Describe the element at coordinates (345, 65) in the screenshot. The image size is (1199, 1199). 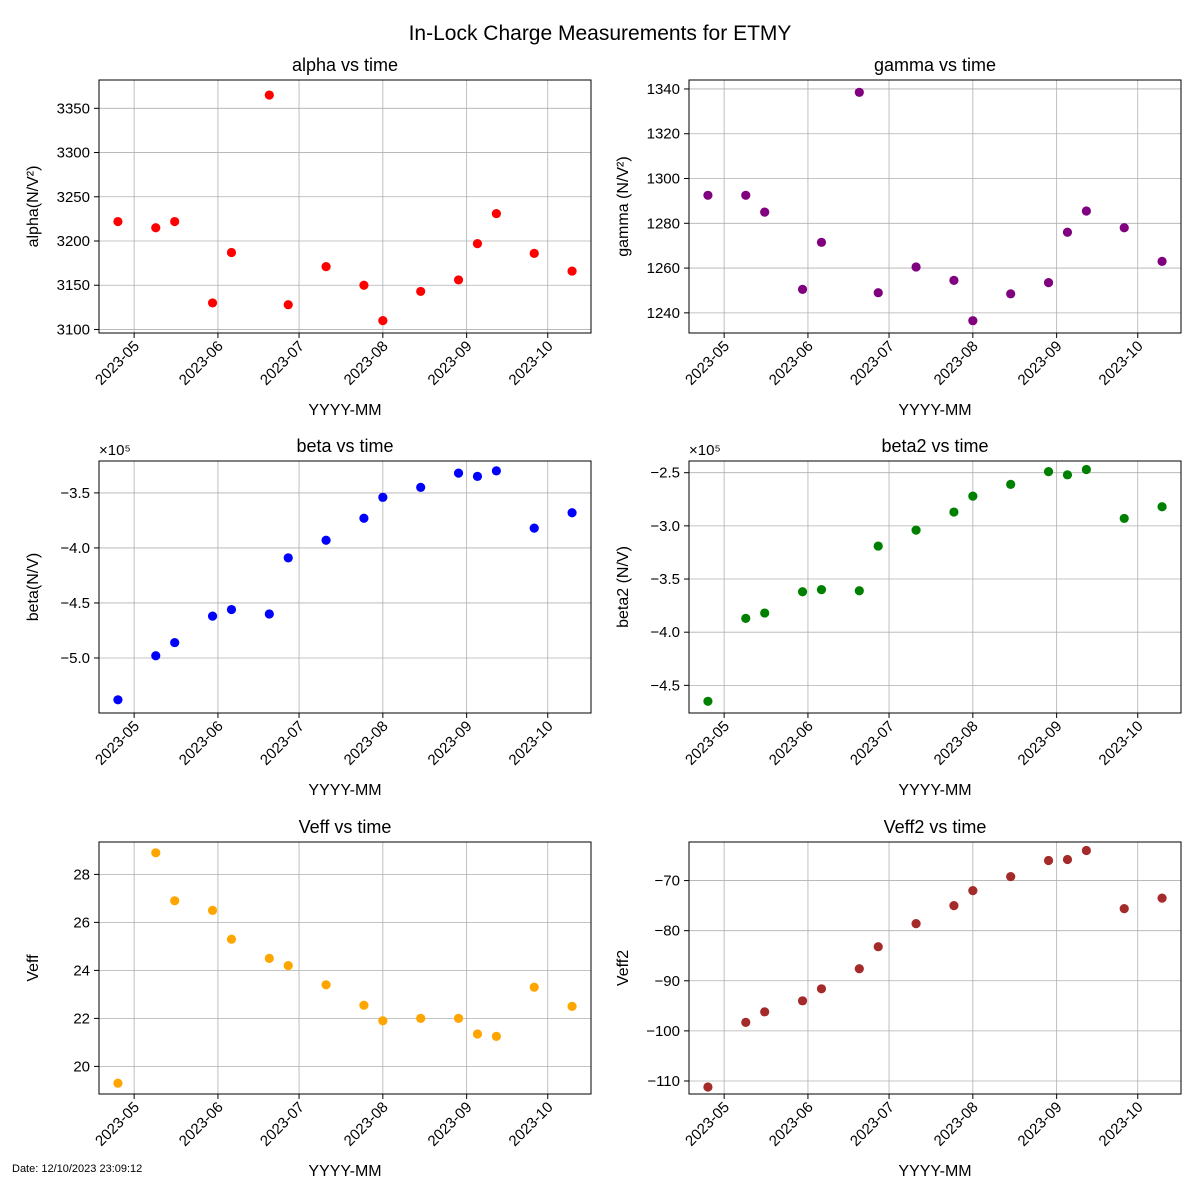
I see `chart-title: alpha vs time` at that location.